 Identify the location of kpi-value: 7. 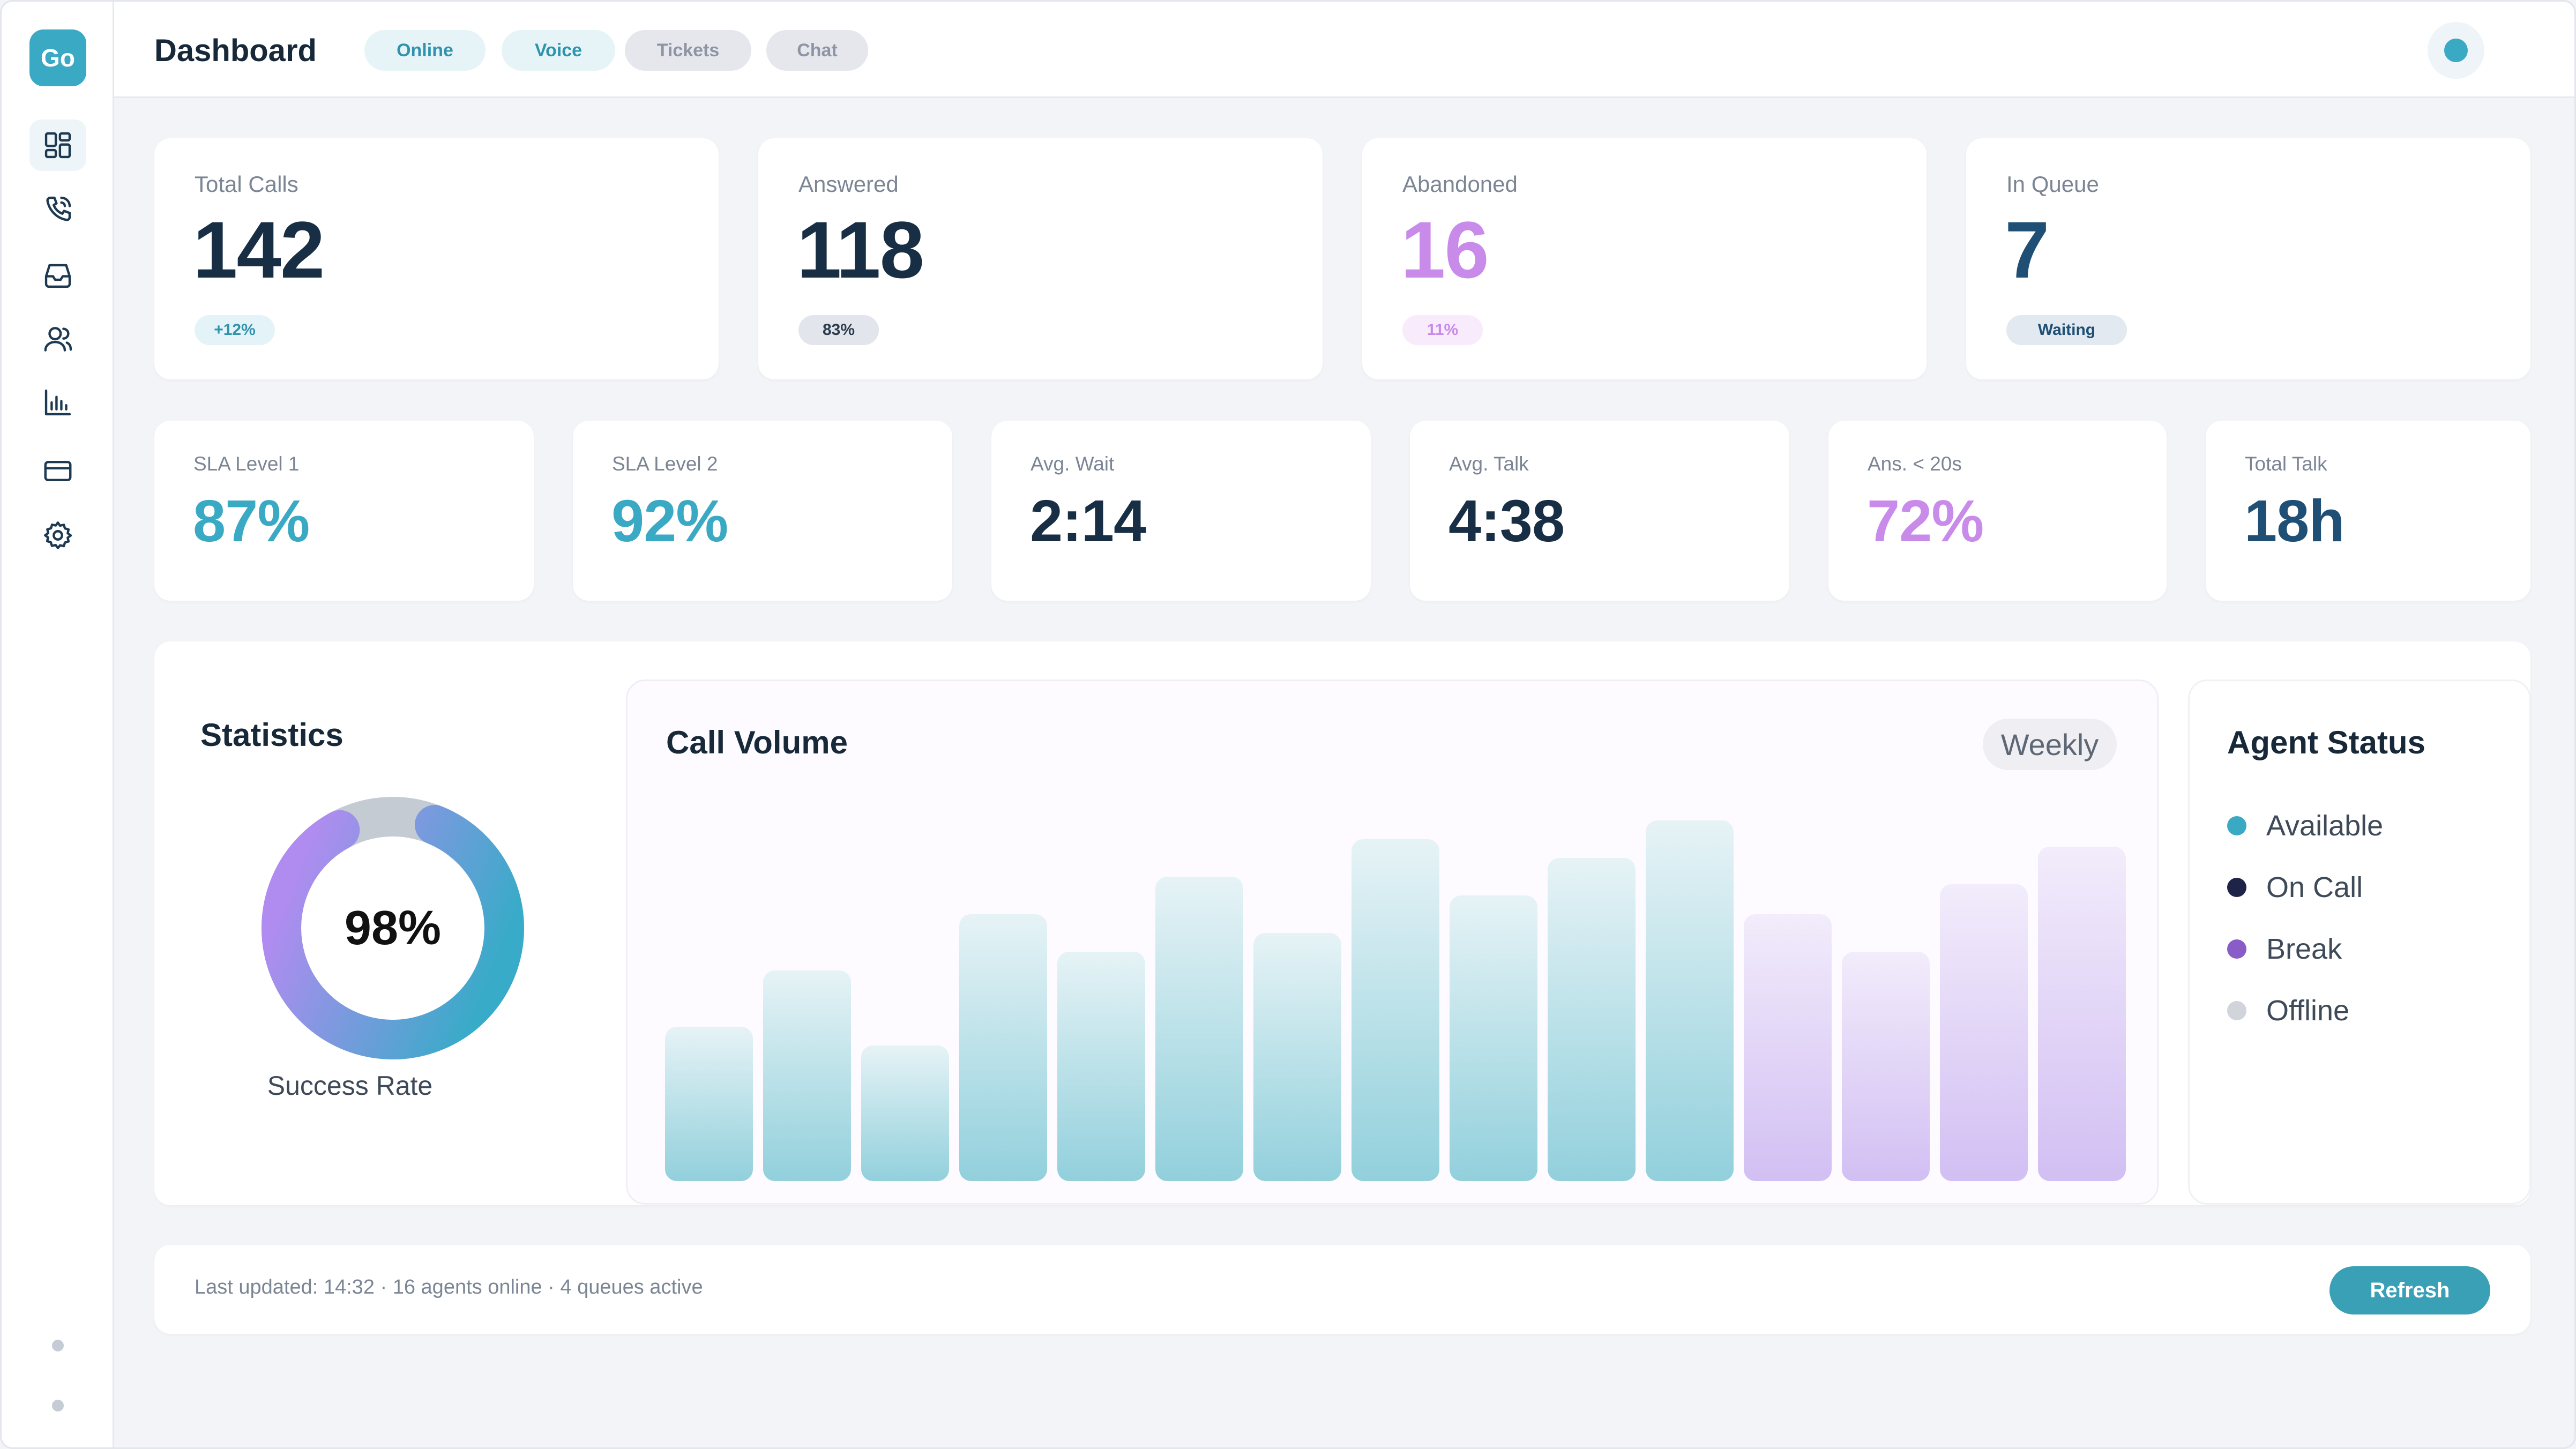
(2027, 250).